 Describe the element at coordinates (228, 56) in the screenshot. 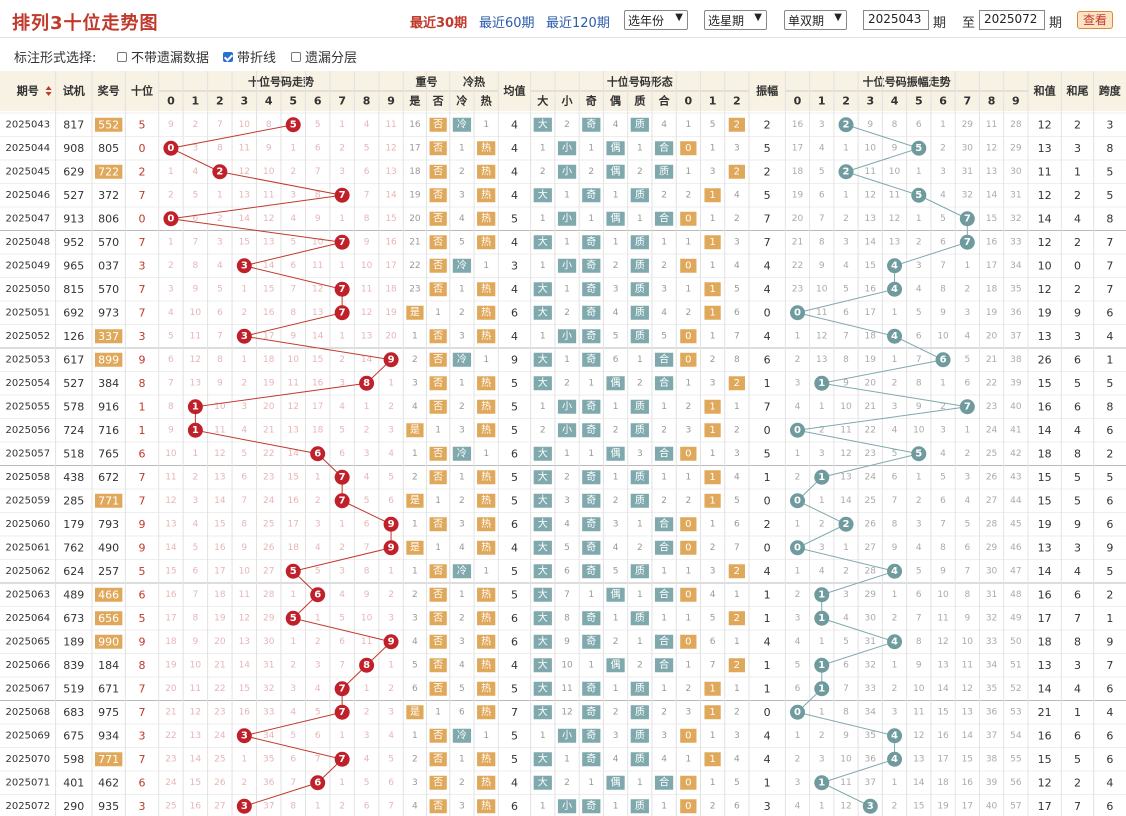

I see `checkbox-checked-icon` at that location.